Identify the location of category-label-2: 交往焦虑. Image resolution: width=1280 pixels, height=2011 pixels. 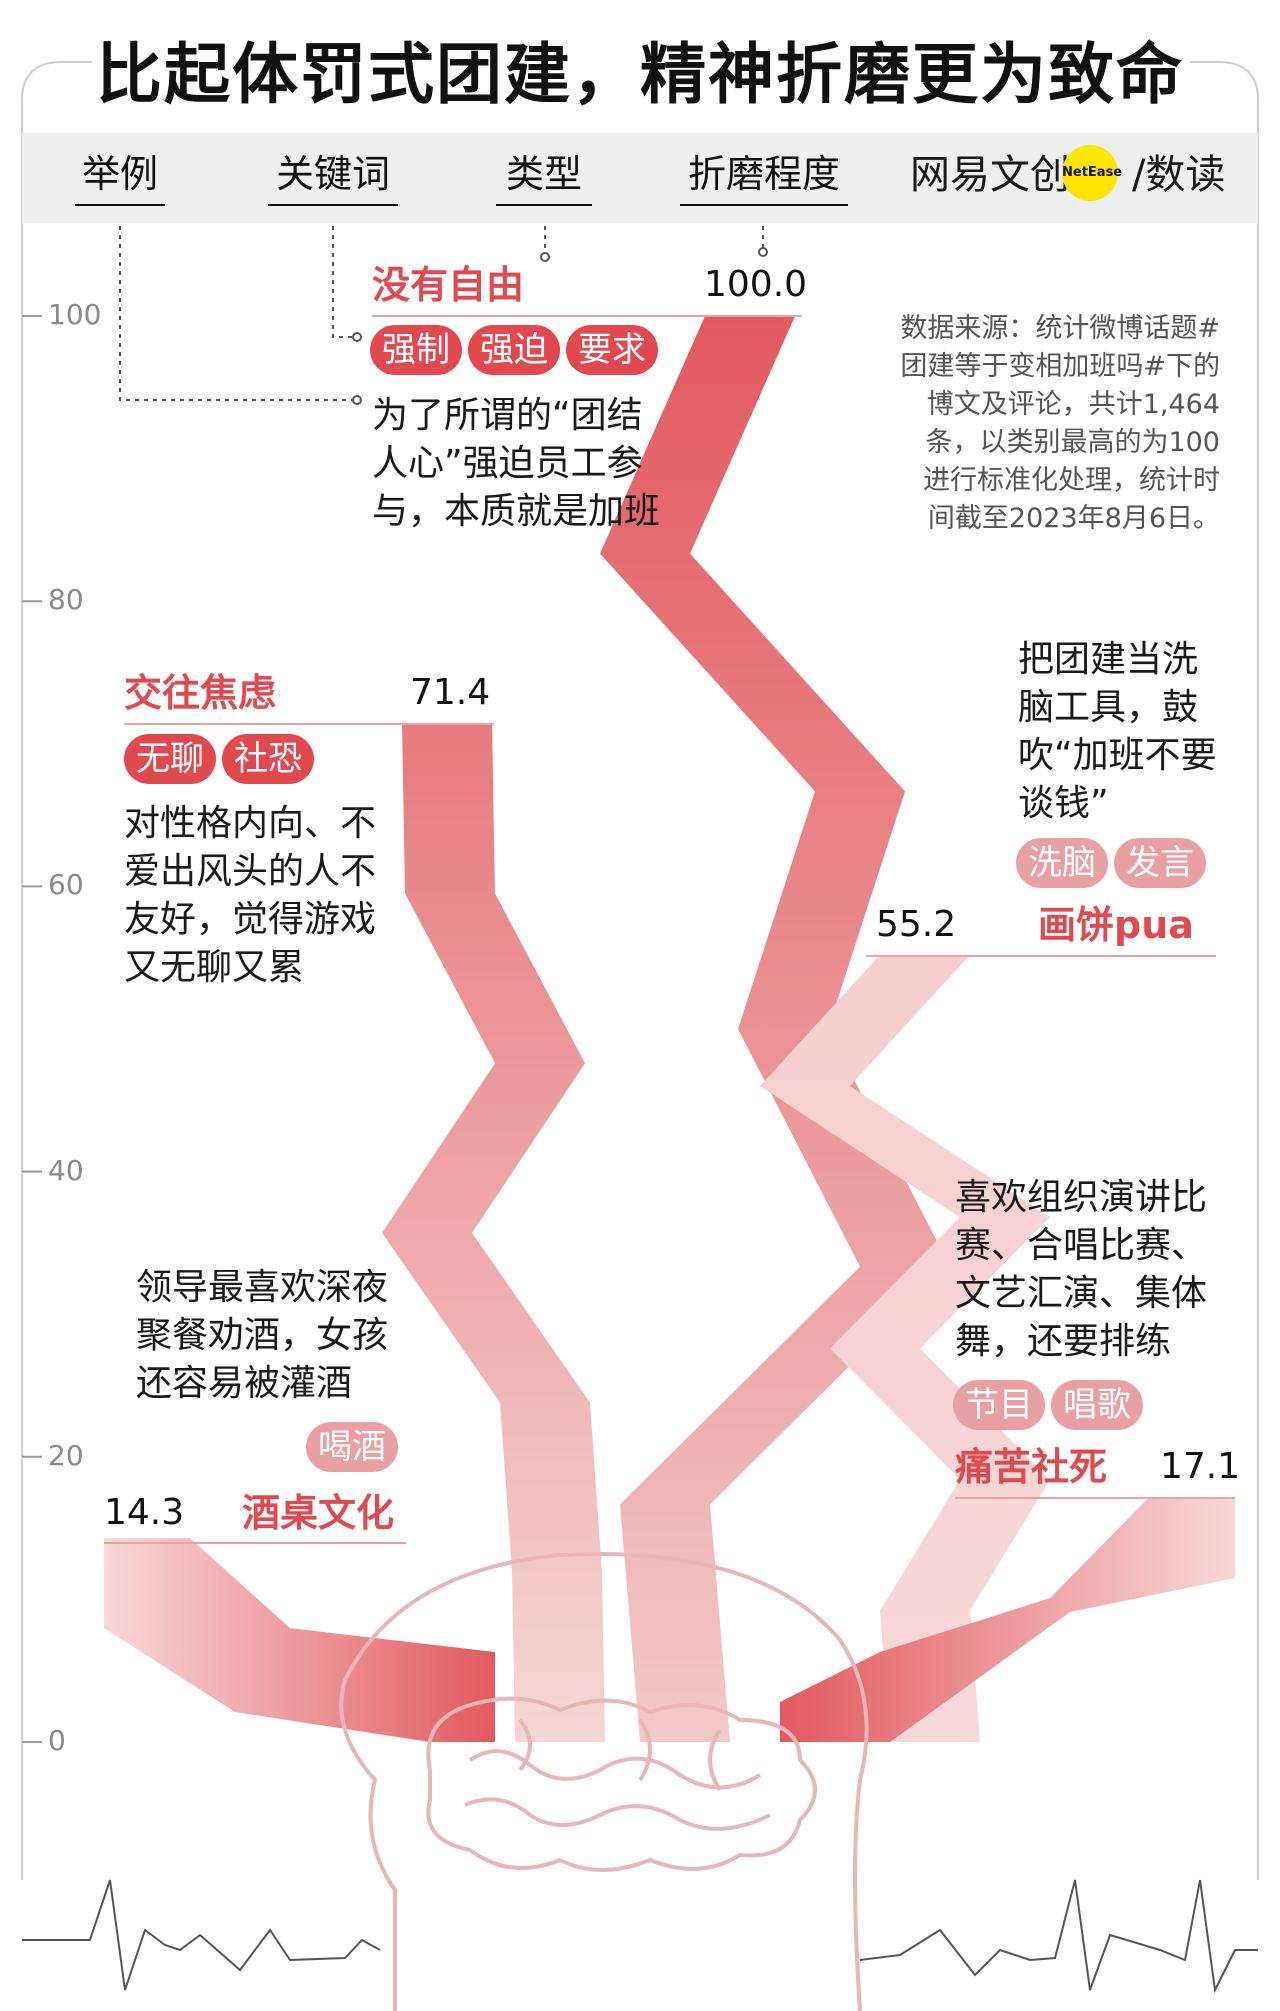
(200, 693).